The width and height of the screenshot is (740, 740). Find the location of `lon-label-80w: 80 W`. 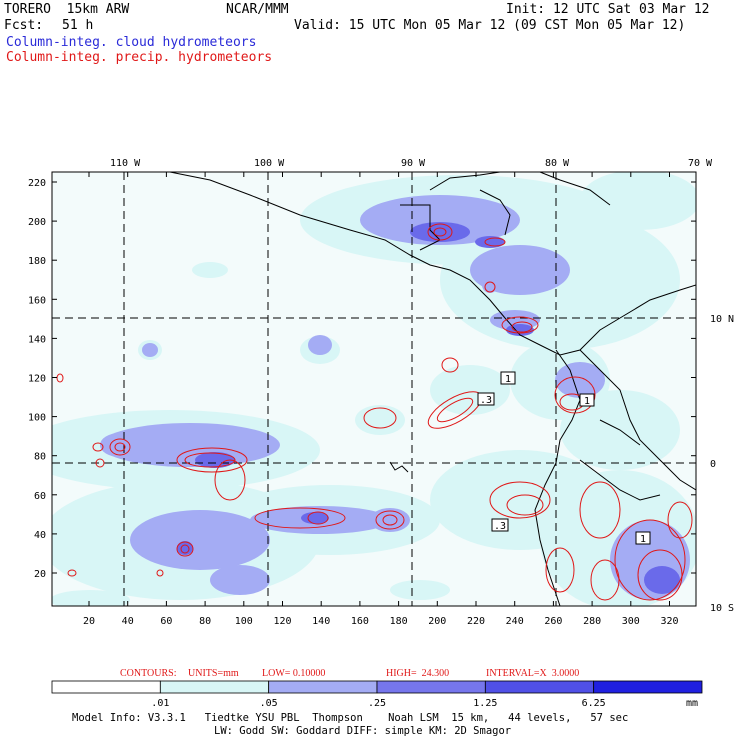

lon-label-80w: 80 W is located at coordinates (557, 163).